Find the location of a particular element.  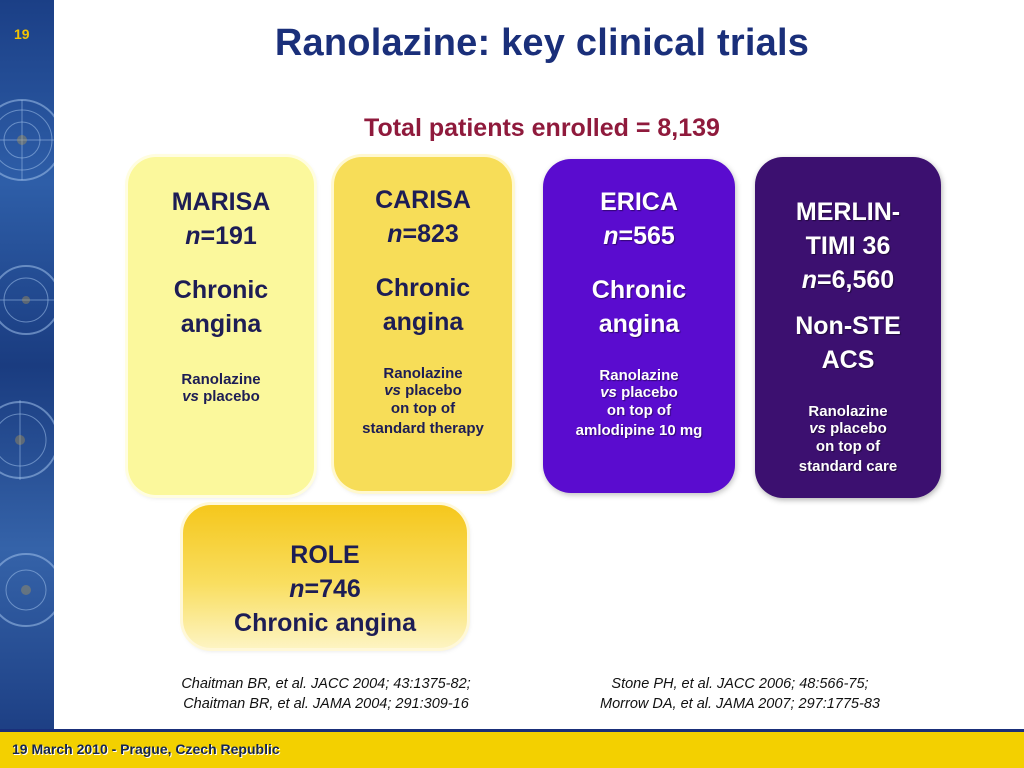

decorative-sidebar is located at coordinates (27, 366).